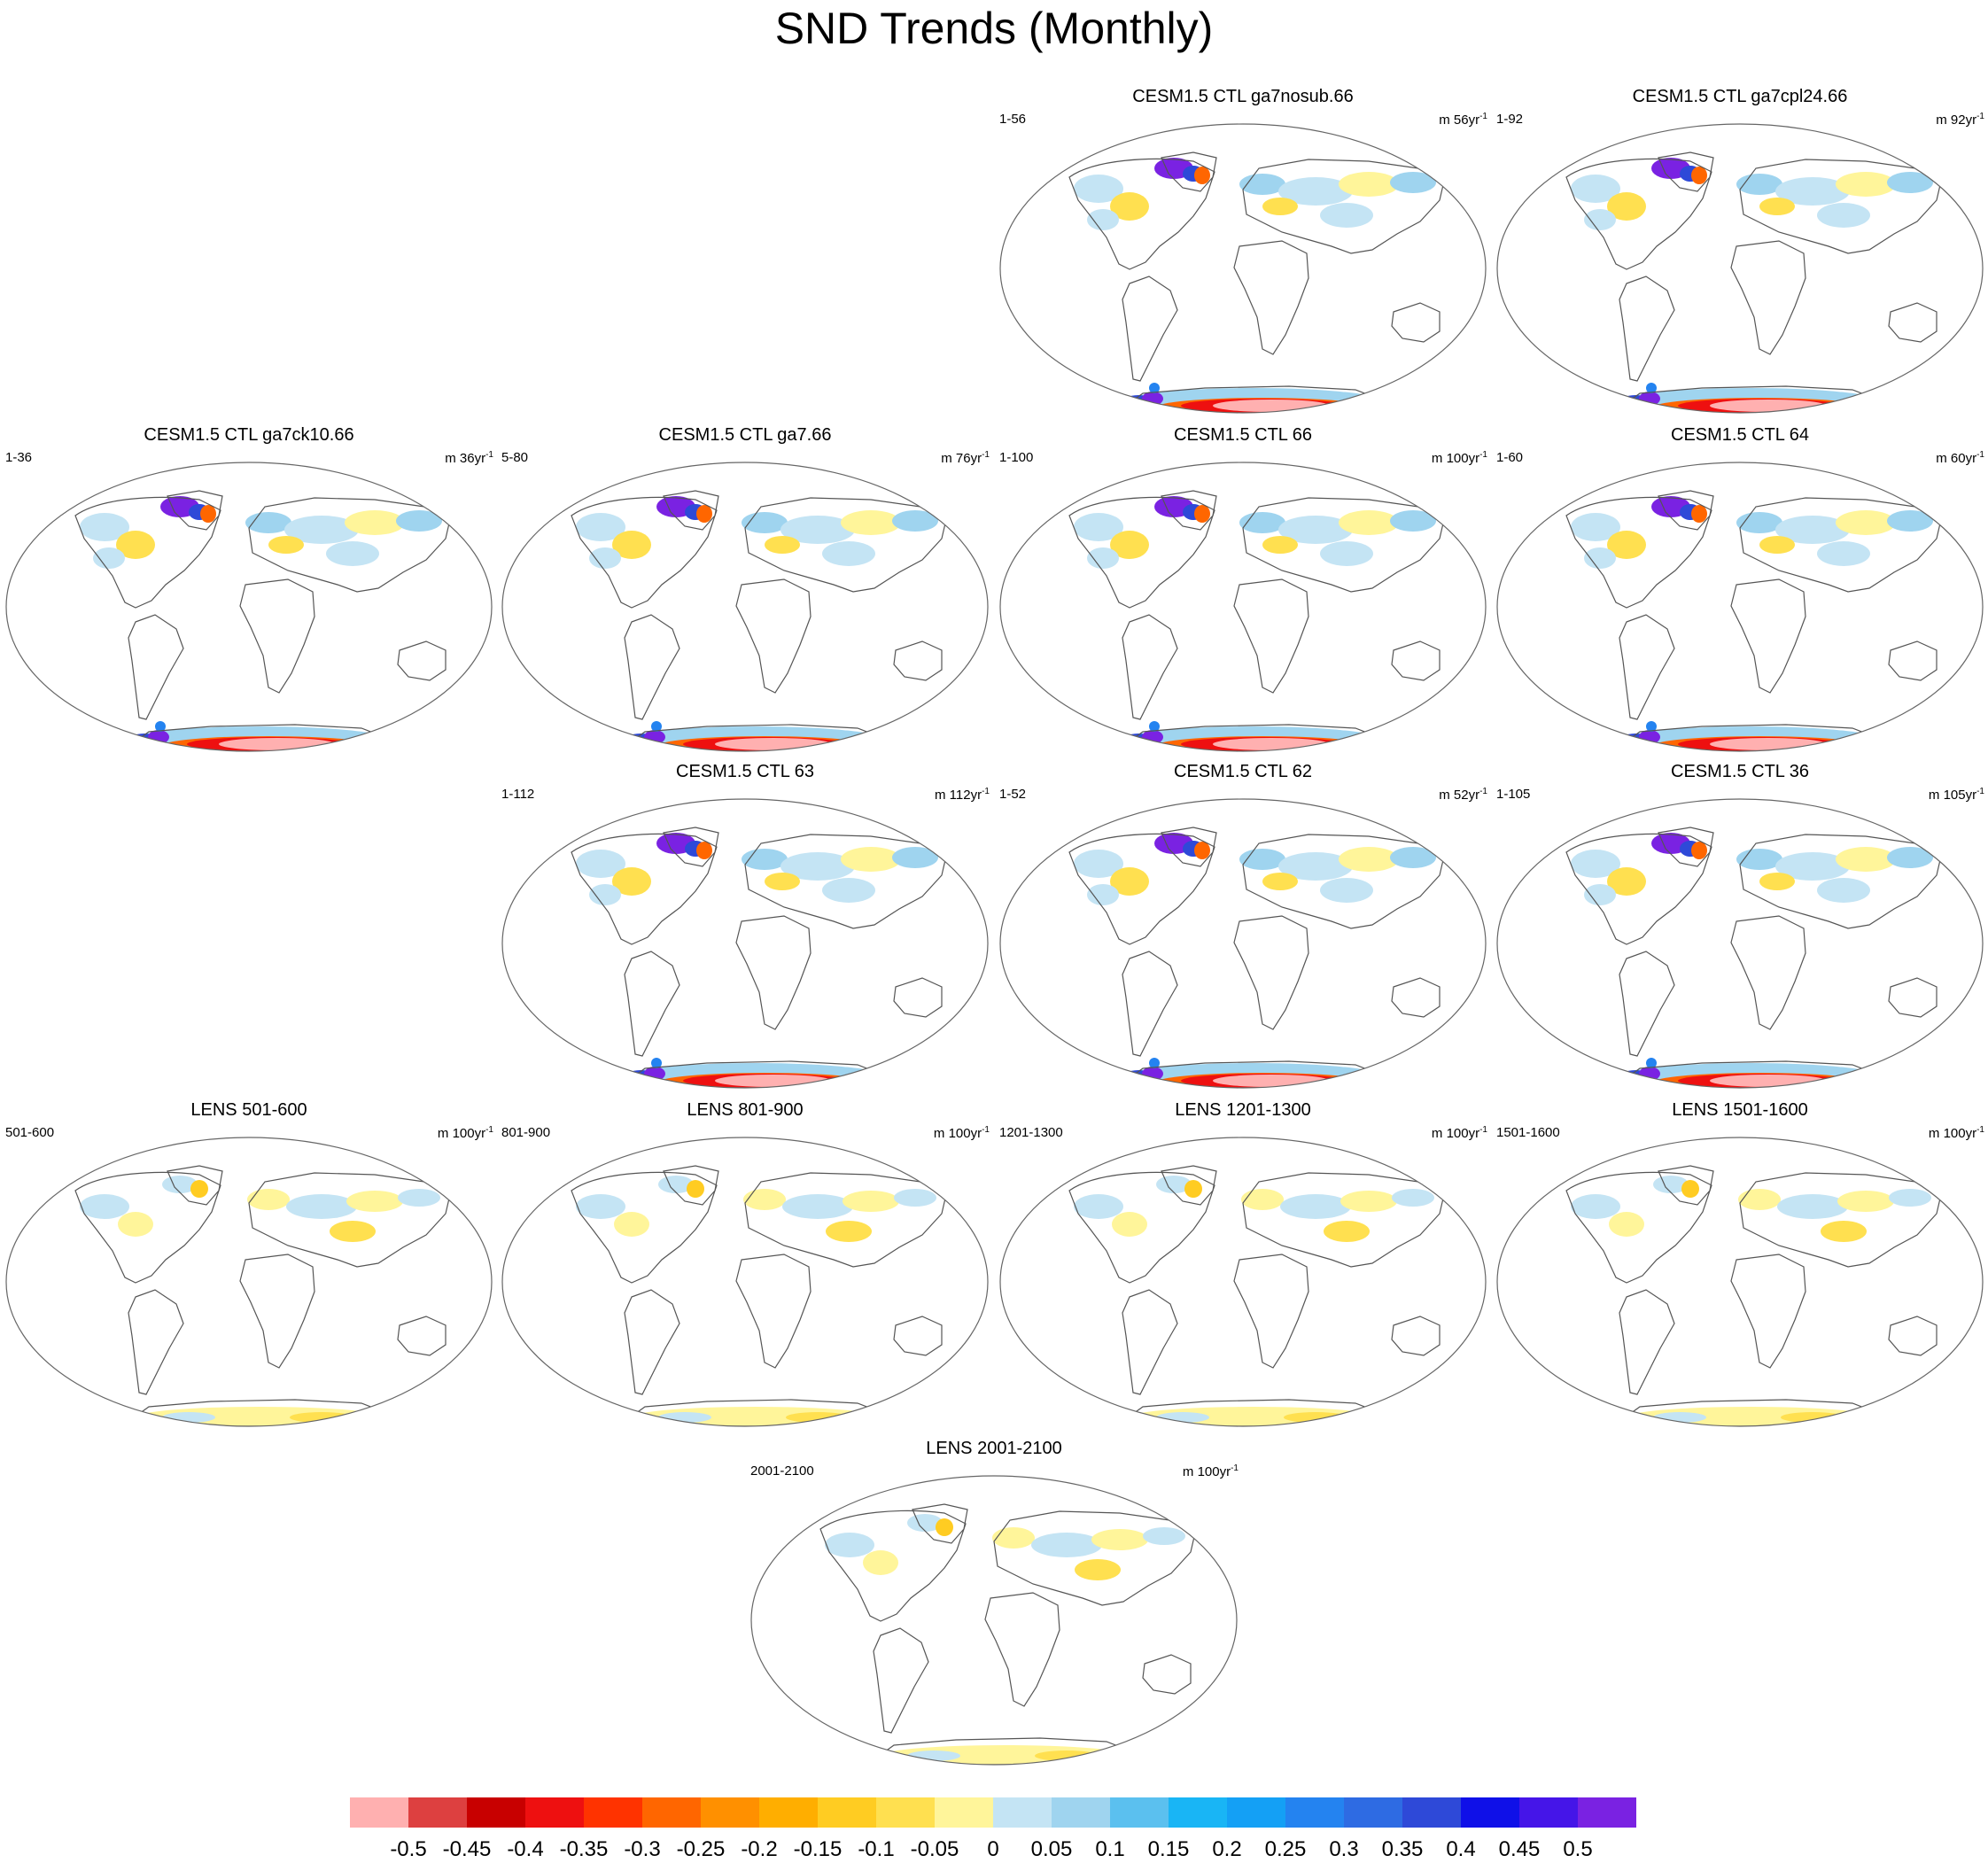 This screenshot has width=1988, height=1863. I want to click on panel-title: CESM1.5 CTL 63, so click(745, 771).